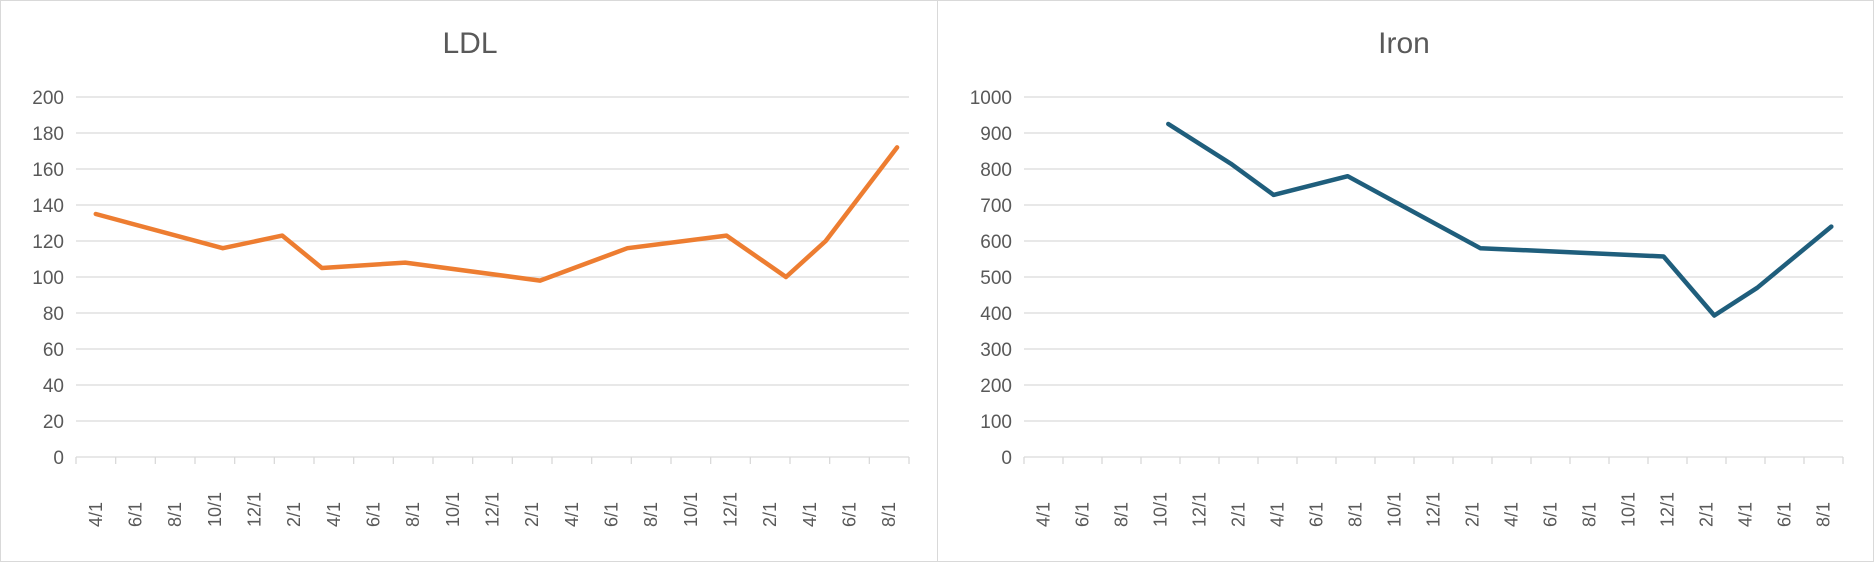 The image size is (1874, 566). Describe the element at coordinates (996, 134) in the screenshot. I see `y-tick-label: 900` at that location.